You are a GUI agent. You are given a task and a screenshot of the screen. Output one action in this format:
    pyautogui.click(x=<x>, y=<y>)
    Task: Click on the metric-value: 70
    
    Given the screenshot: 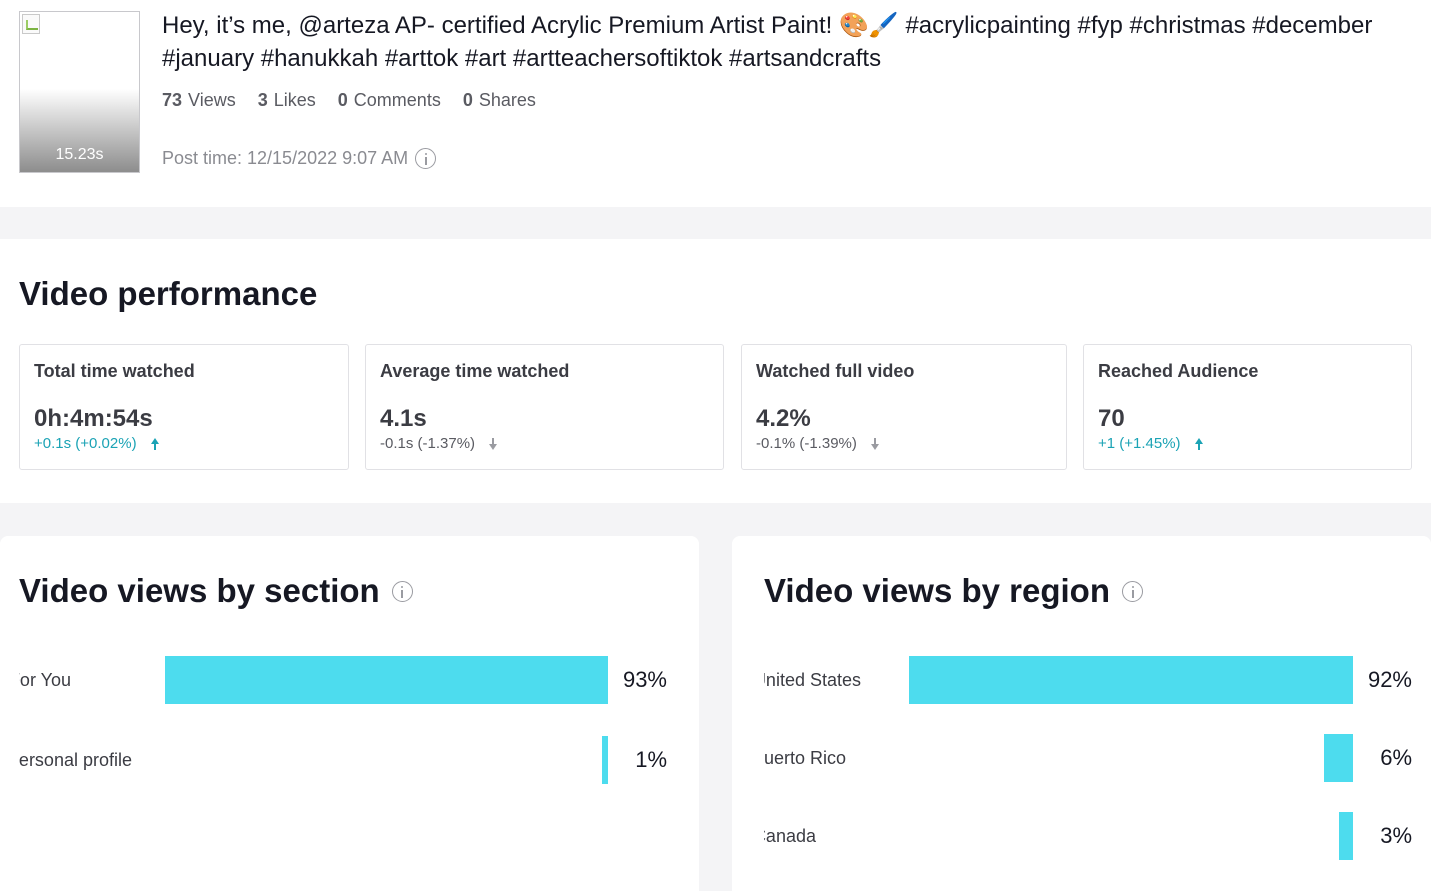 What is the action you would take?
    pyautogui.click(x=1111, y=418)
    